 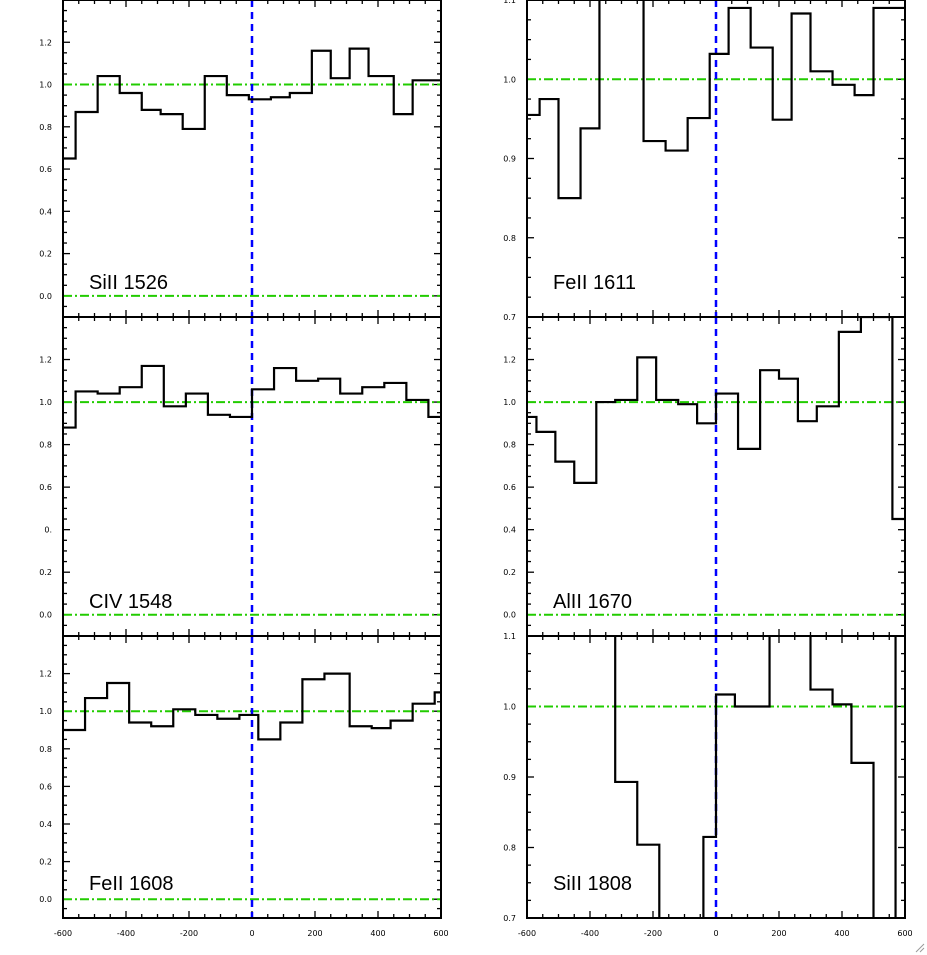 What do you see at coordinates (130, 602) in the screenshot?
I see `panel-title: CIV 1548` at bounding box center [130, 602].